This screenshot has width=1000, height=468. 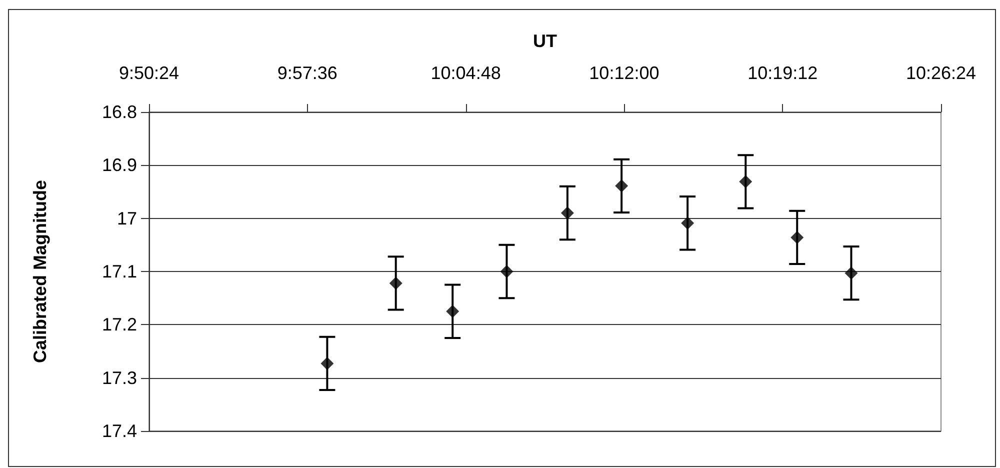 What do you see at coordinates (624, 73) in the screenshot?
I see `x-tick-label: 10:12:00` at bounding box center [624, 73].